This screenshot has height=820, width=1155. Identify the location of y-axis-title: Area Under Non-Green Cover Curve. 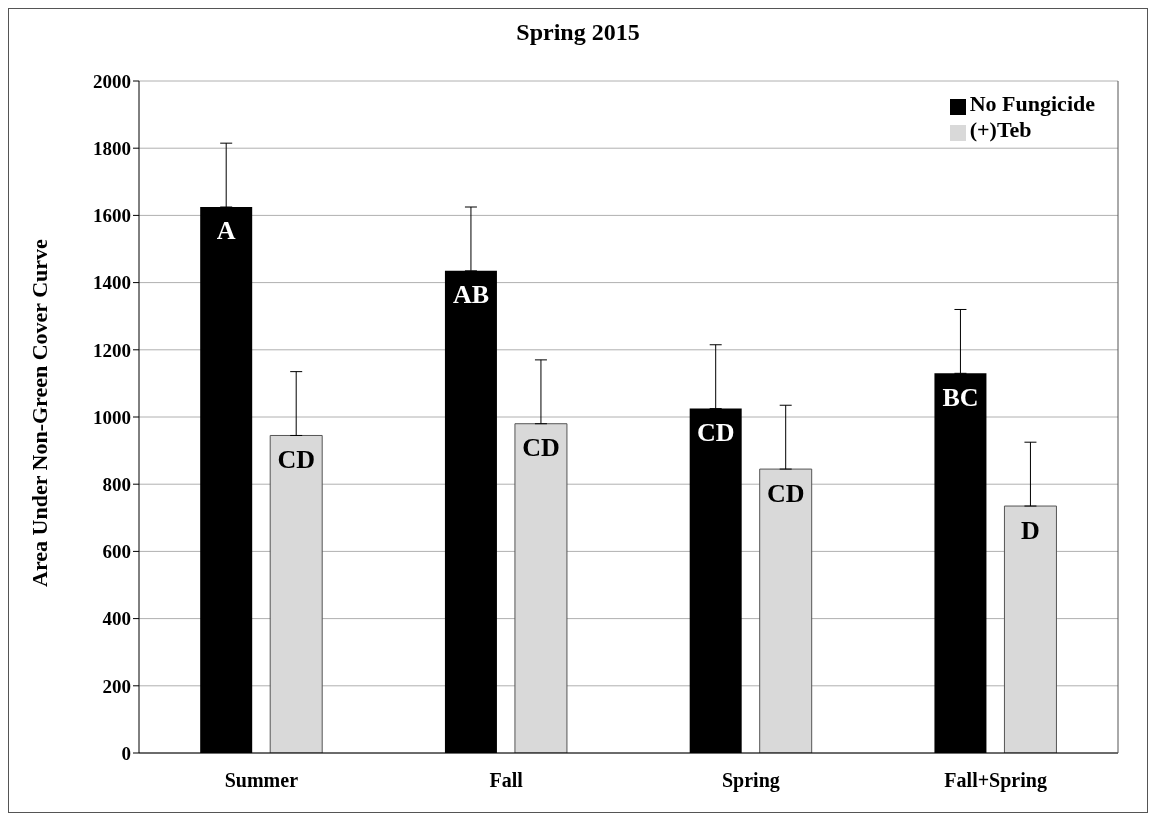
(39, 412).